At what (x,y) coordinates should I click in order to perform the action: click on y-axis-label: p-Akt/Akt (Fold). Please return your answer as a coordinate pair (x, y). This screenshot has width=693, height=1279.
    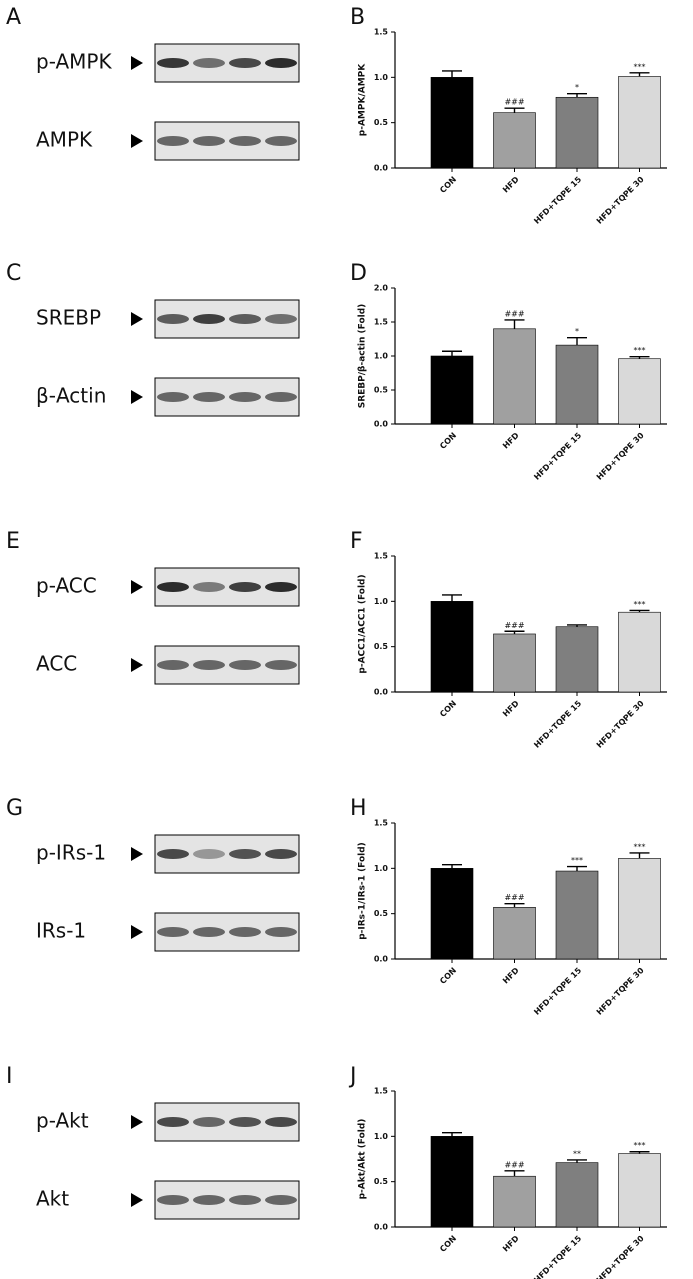
    Looking at the image, I should click on (363, 1159).